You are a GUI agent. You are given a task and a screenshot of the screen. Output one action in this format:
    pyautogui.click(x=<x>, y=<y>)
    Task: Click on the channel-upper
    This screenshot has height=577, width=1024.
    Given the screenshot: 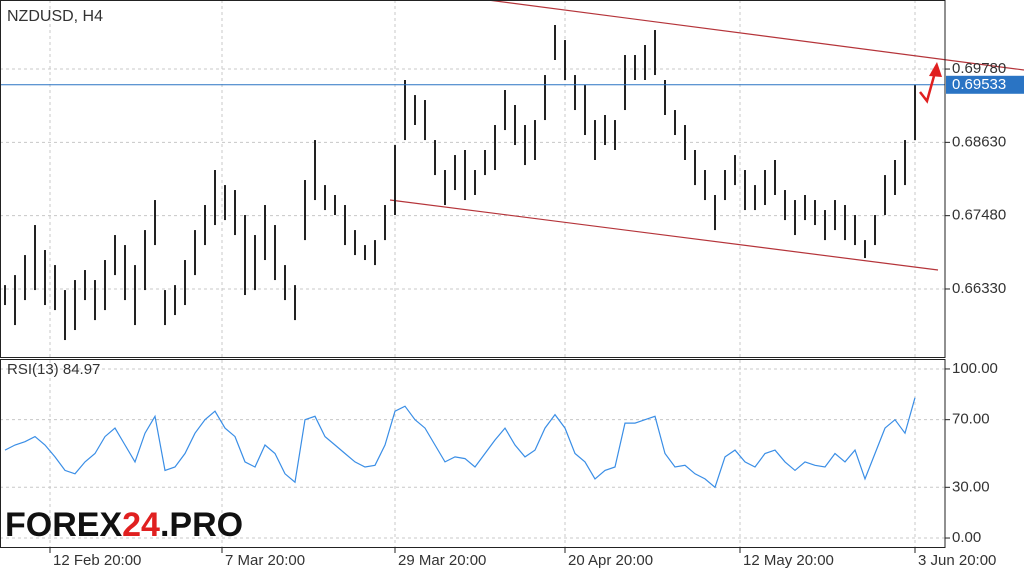 What is the action you would take?
    pyautogui.click(x=755, y=35)
    